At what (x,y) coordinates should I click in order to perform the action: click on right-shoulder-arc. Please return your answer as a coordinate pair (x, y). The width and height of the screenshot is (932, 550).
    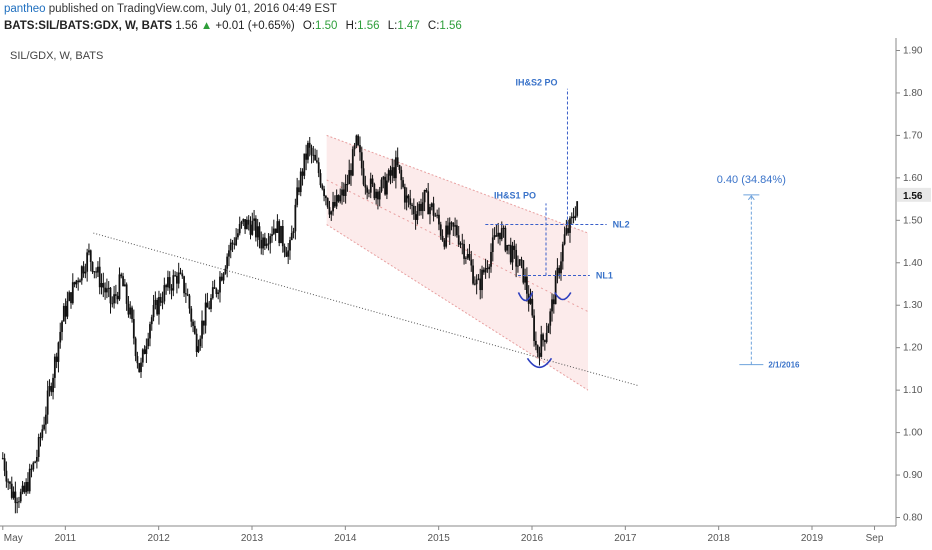
    Looking at the image, I should click on (563, 296).